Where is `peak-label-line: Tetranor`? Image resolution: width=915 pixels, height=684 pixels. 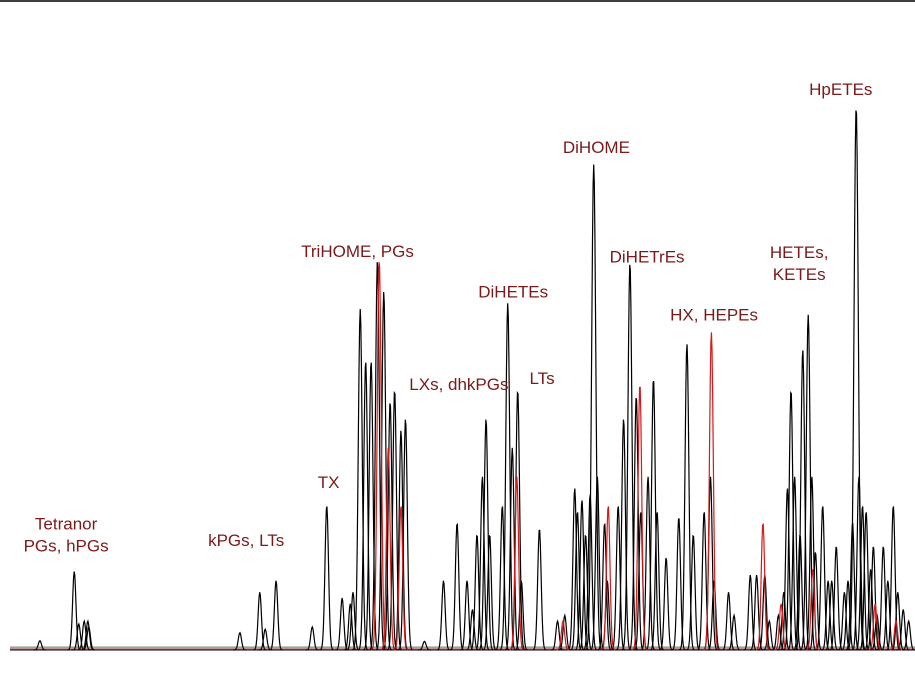
peak-label-line: Tetranor is located at coordinates (66, 524).